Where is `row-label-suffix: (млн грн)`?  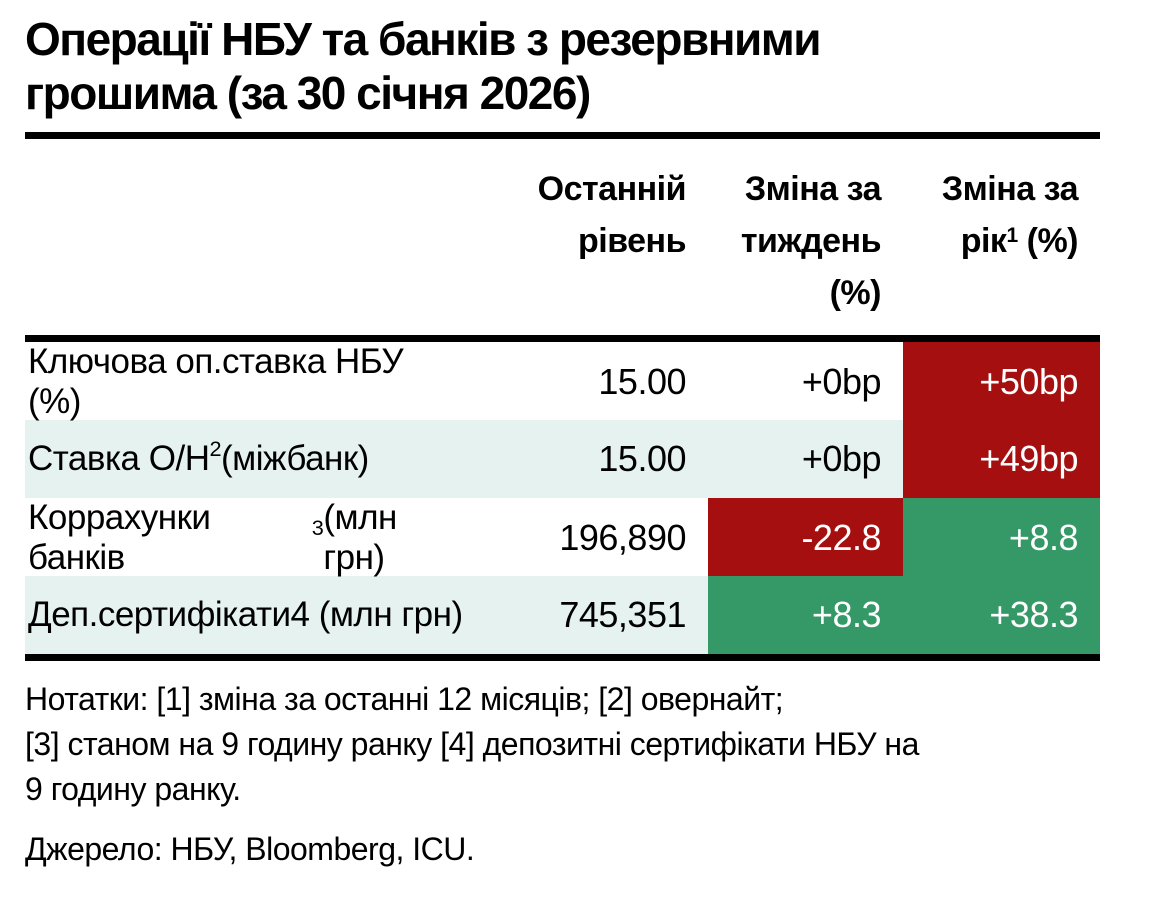 row-label-suffix: (млн грн) is located at coordinates (360, 537).